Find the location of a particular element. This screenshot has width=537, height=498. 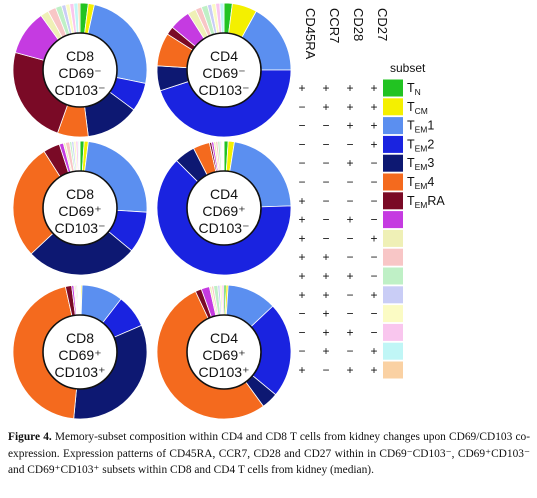

marker-header: CD27 is located at coordinates (382, 24).